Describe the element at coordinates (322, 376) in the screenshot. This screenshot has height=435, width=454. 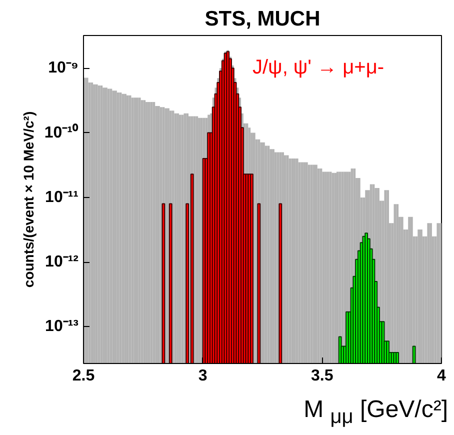
I see `x-tick-label: 3.5` at that location.